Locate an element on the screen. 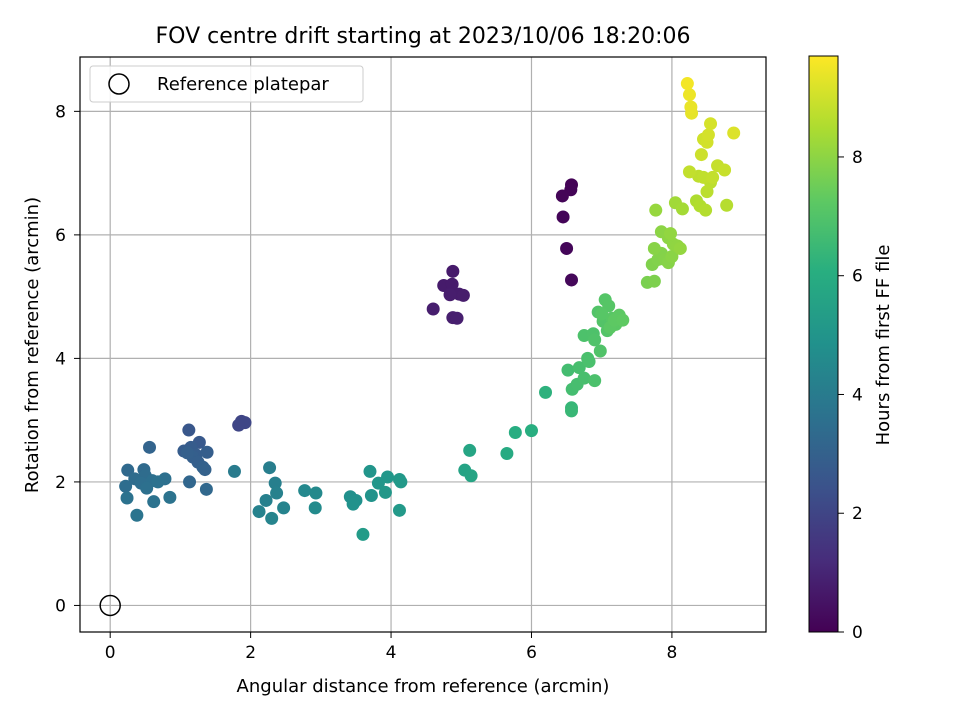 Image resolution: width=960 pixels, height=720 pixels. x-tick-label: 4 is located at coordinates (391, 653).